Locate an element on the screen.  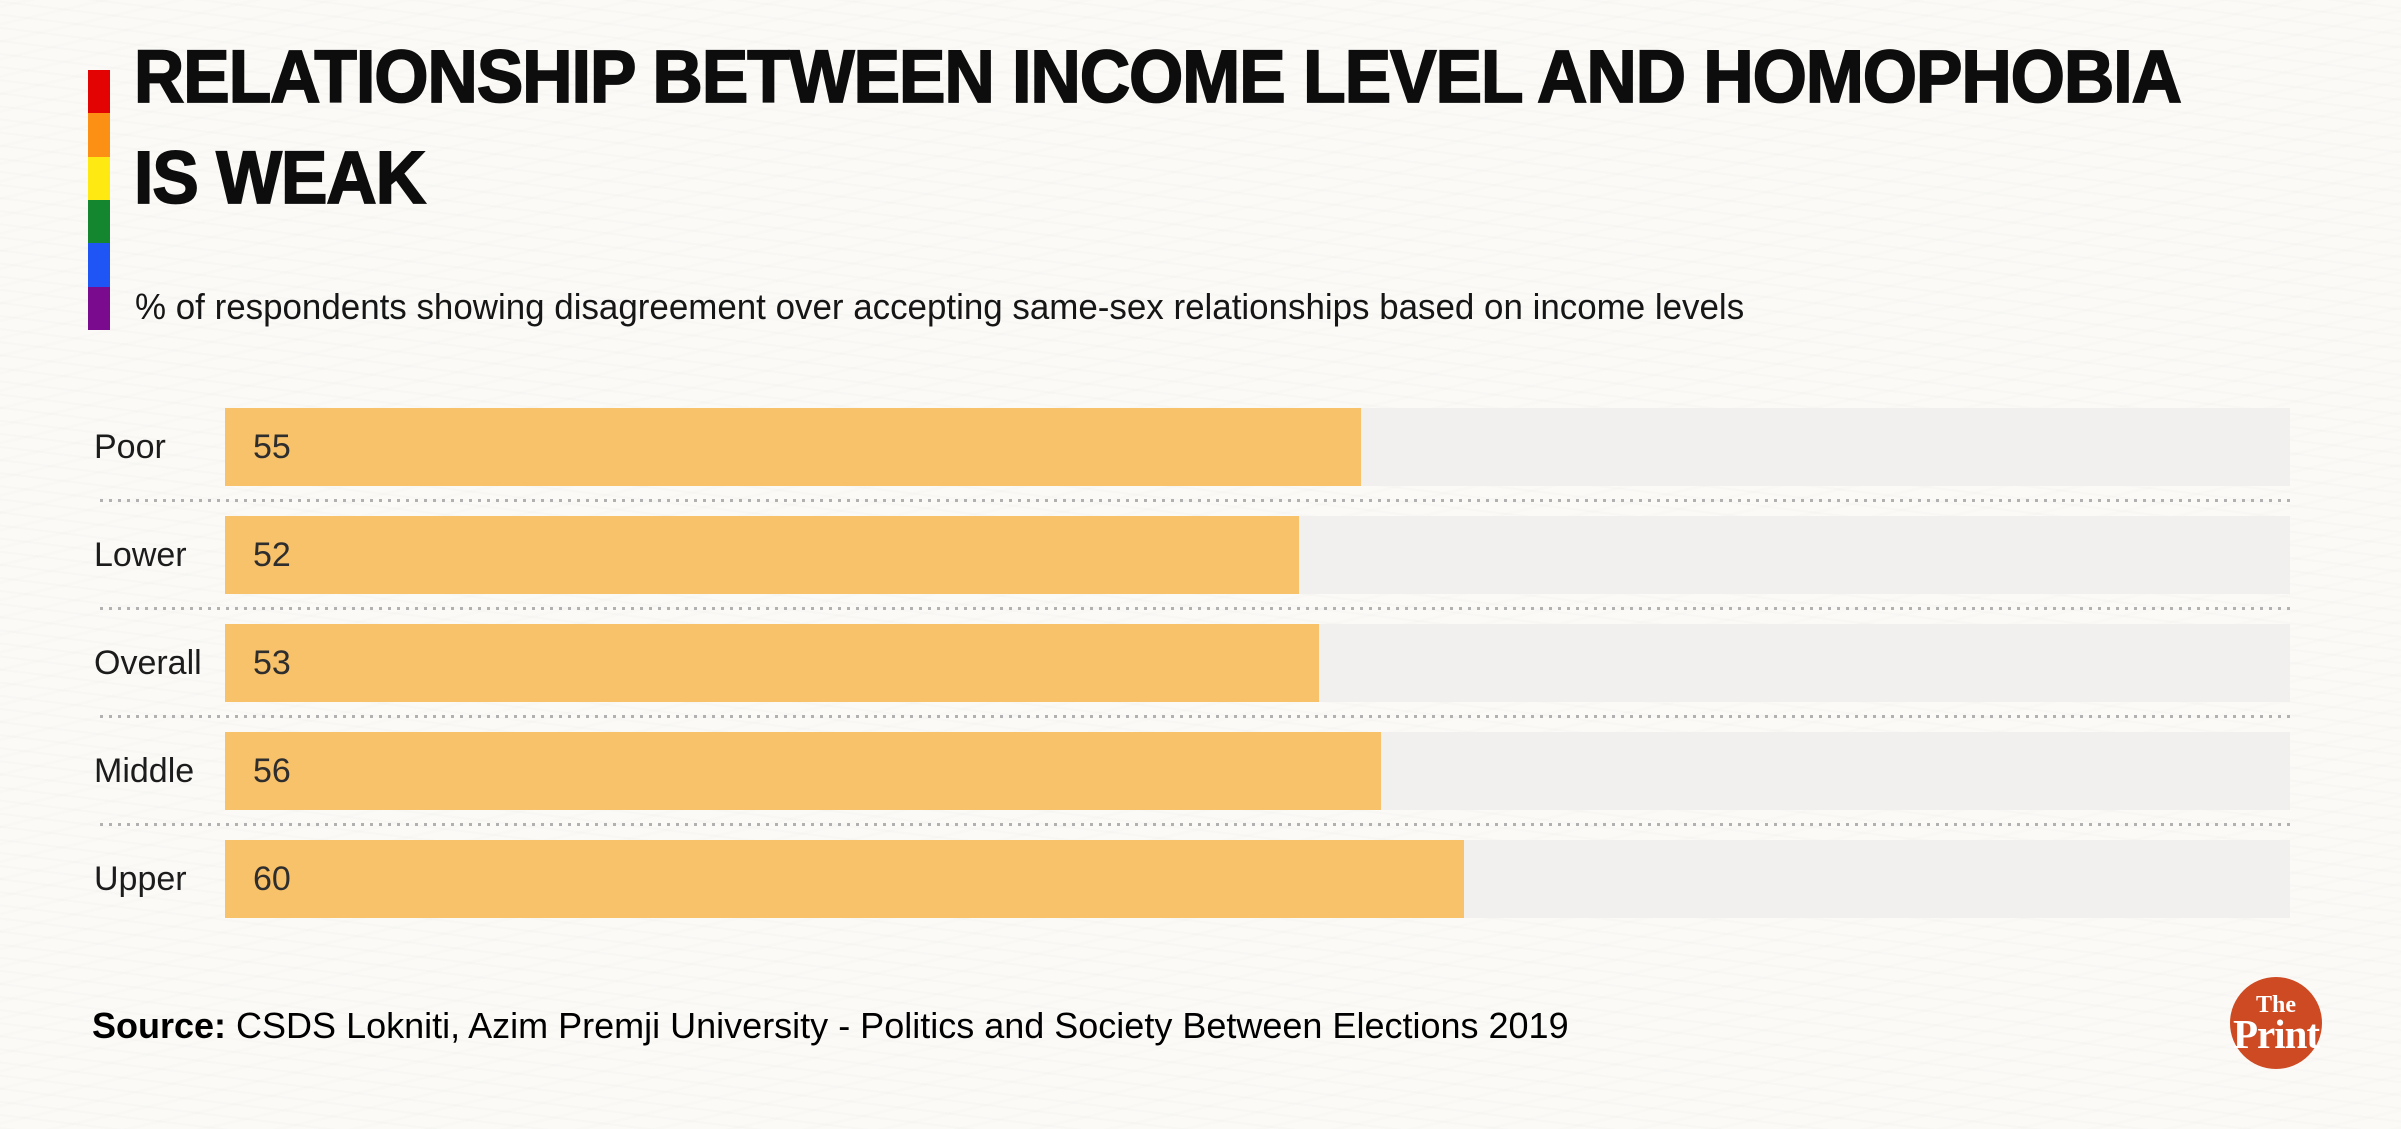
category-label: Upper is located at coordinates (140, 878).